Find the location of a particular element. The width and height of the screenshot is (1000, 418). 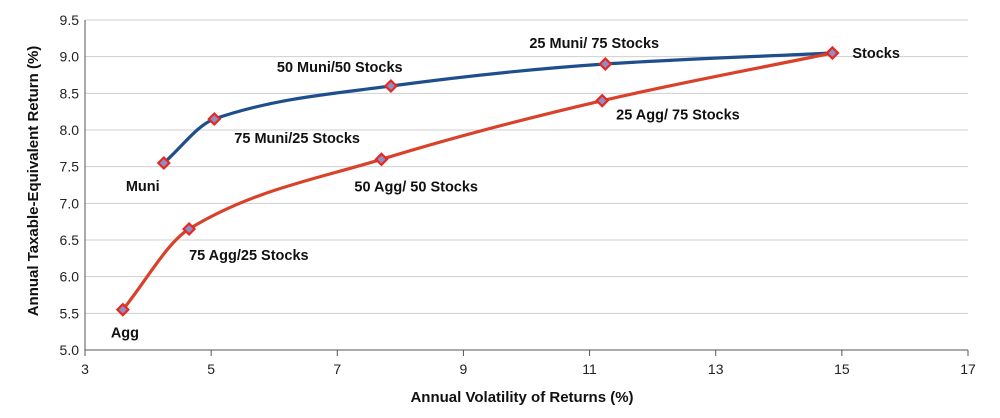

y-tick-label: 9.0 is located at coordinates (70, 57).